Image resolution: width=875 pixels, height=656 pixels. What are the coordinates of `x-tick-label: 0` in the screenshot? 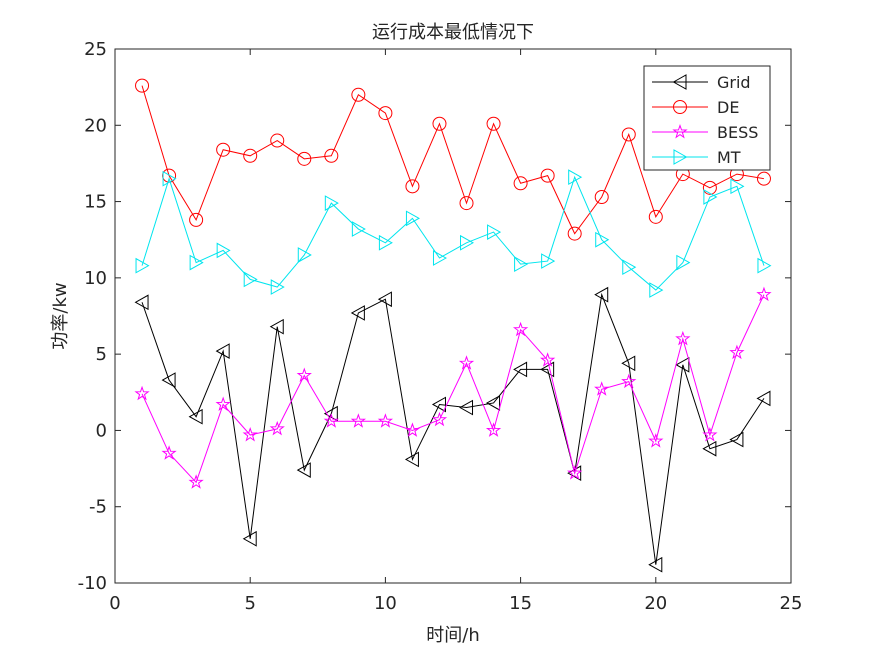 It's located at (114, 603).